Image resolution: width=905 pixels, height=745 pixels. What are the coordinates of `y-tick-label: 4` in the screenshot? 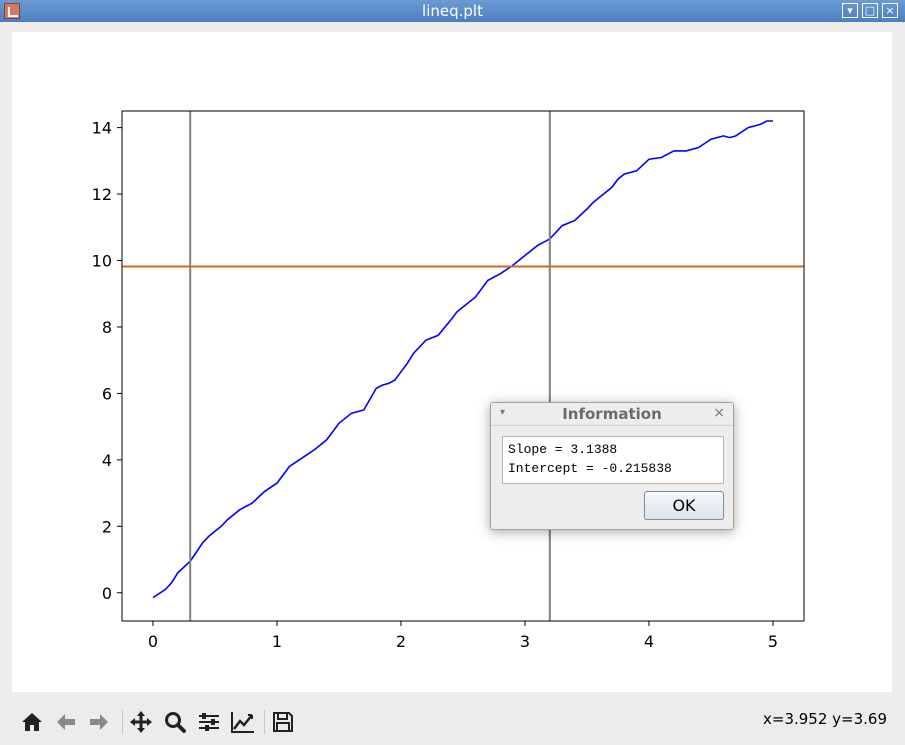 It's located at (107, 460).